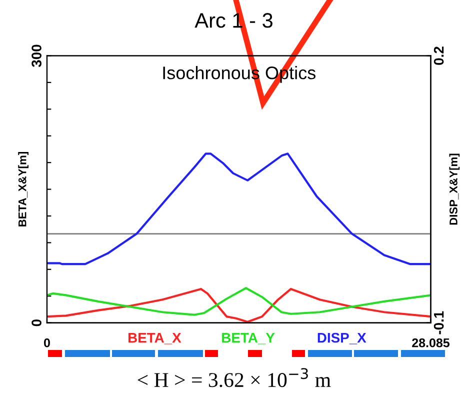  What do you see at coordinates (439, 322) in the screenshot?
I see `y2-tick-label: -0.1` at bounding box center [439, 322].